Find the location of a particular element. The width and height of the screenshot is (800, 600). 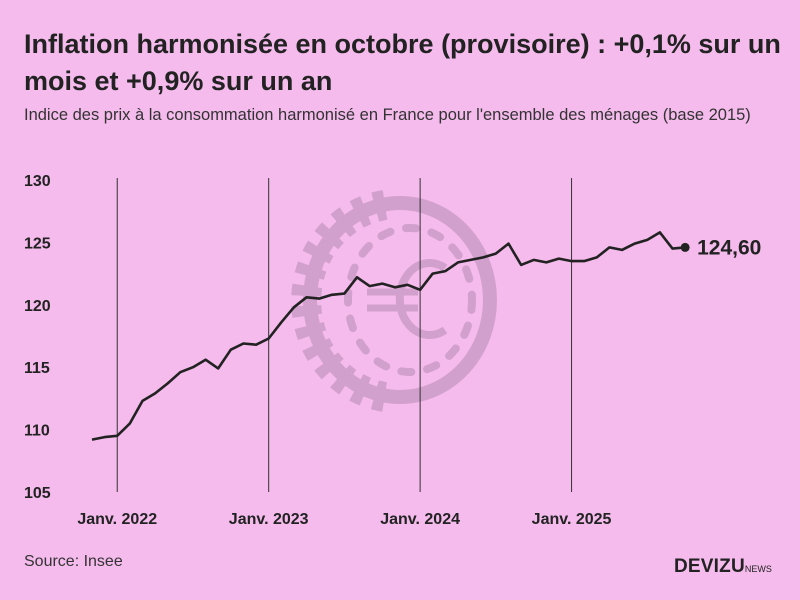

y-tick-label: 105 is located at coordinates (37, 493).